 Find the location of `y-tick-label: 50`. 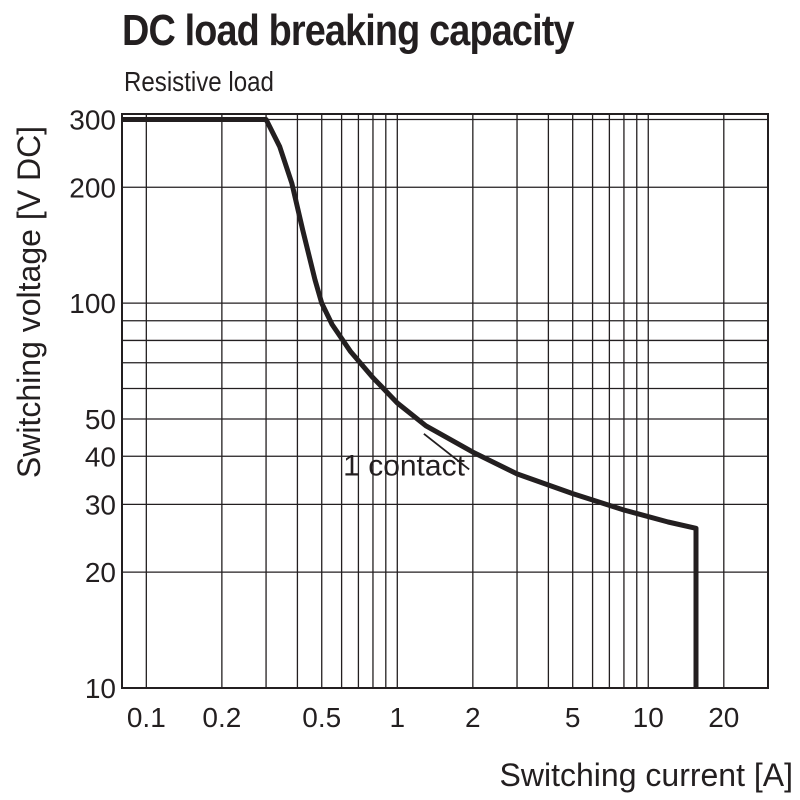

y-tick-label: 50 is located at coordinates (100, 419).